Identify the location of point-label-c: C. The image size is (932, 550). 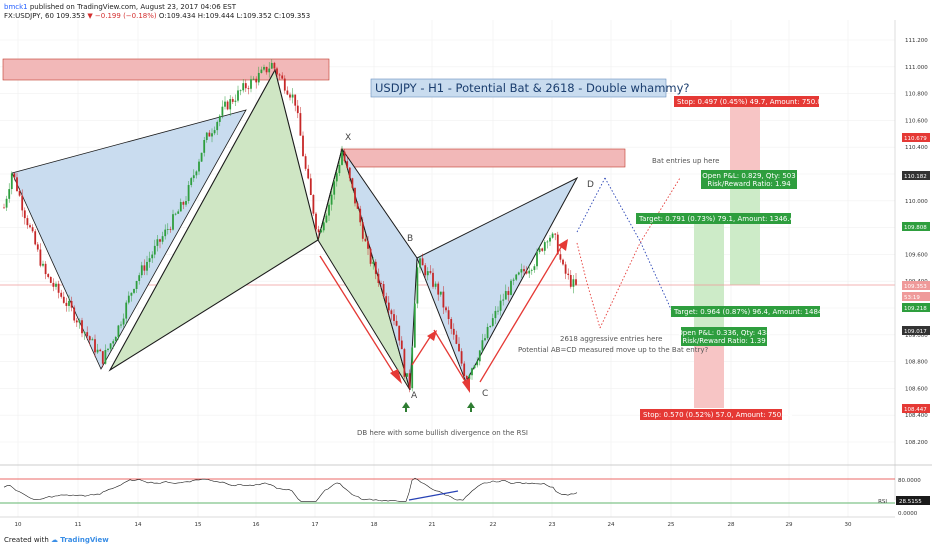
(485, 394).